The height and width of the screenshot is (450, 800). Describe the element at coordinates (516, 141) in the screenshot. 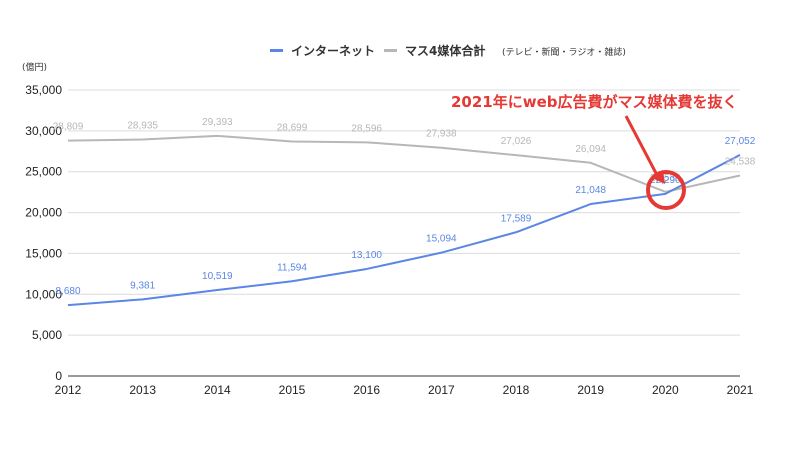

I see `data-label-mass-media: 27,026` at that location.